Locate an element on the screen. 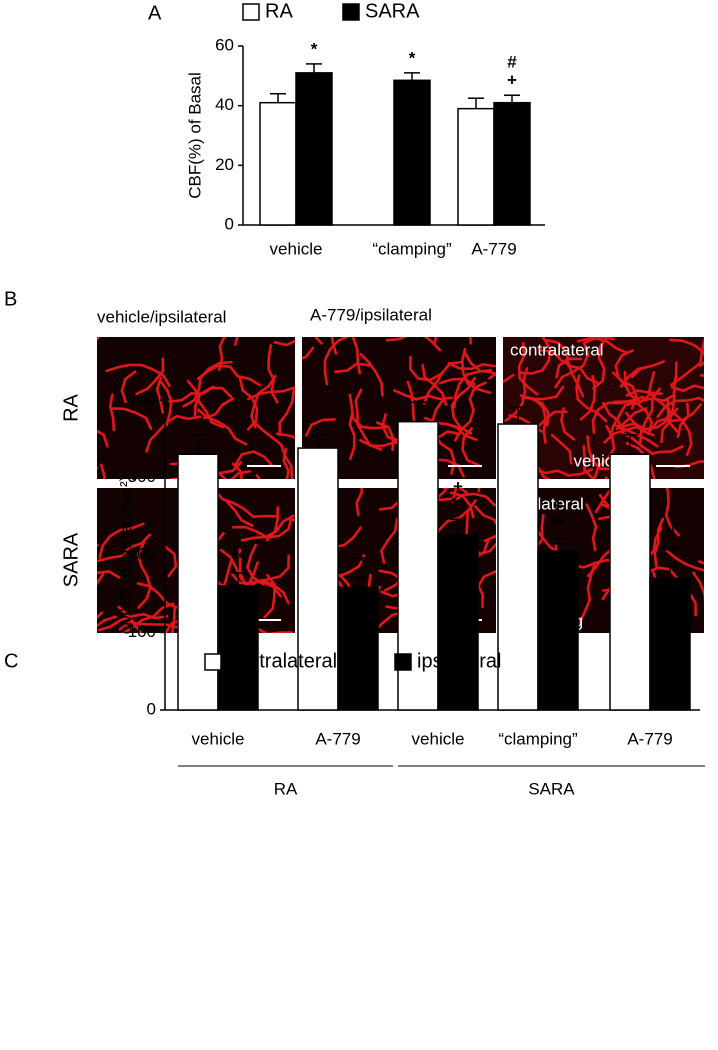 The image size is (718, 1050). legend-label: RA is located at coordinates (279, 11).